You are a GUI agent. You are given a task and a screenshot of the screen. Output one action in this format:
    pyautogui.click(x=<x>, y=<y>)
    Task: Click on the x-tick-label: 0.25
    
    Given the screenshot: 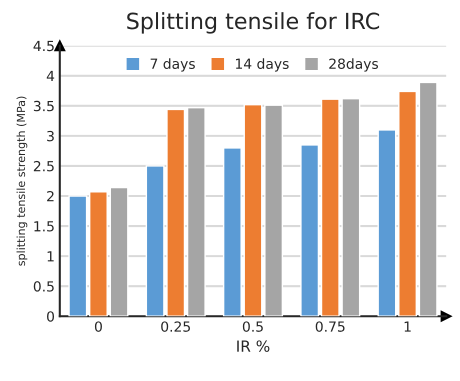 What is the action you would take?
    pyautogui.click(x=175, y=326)
    